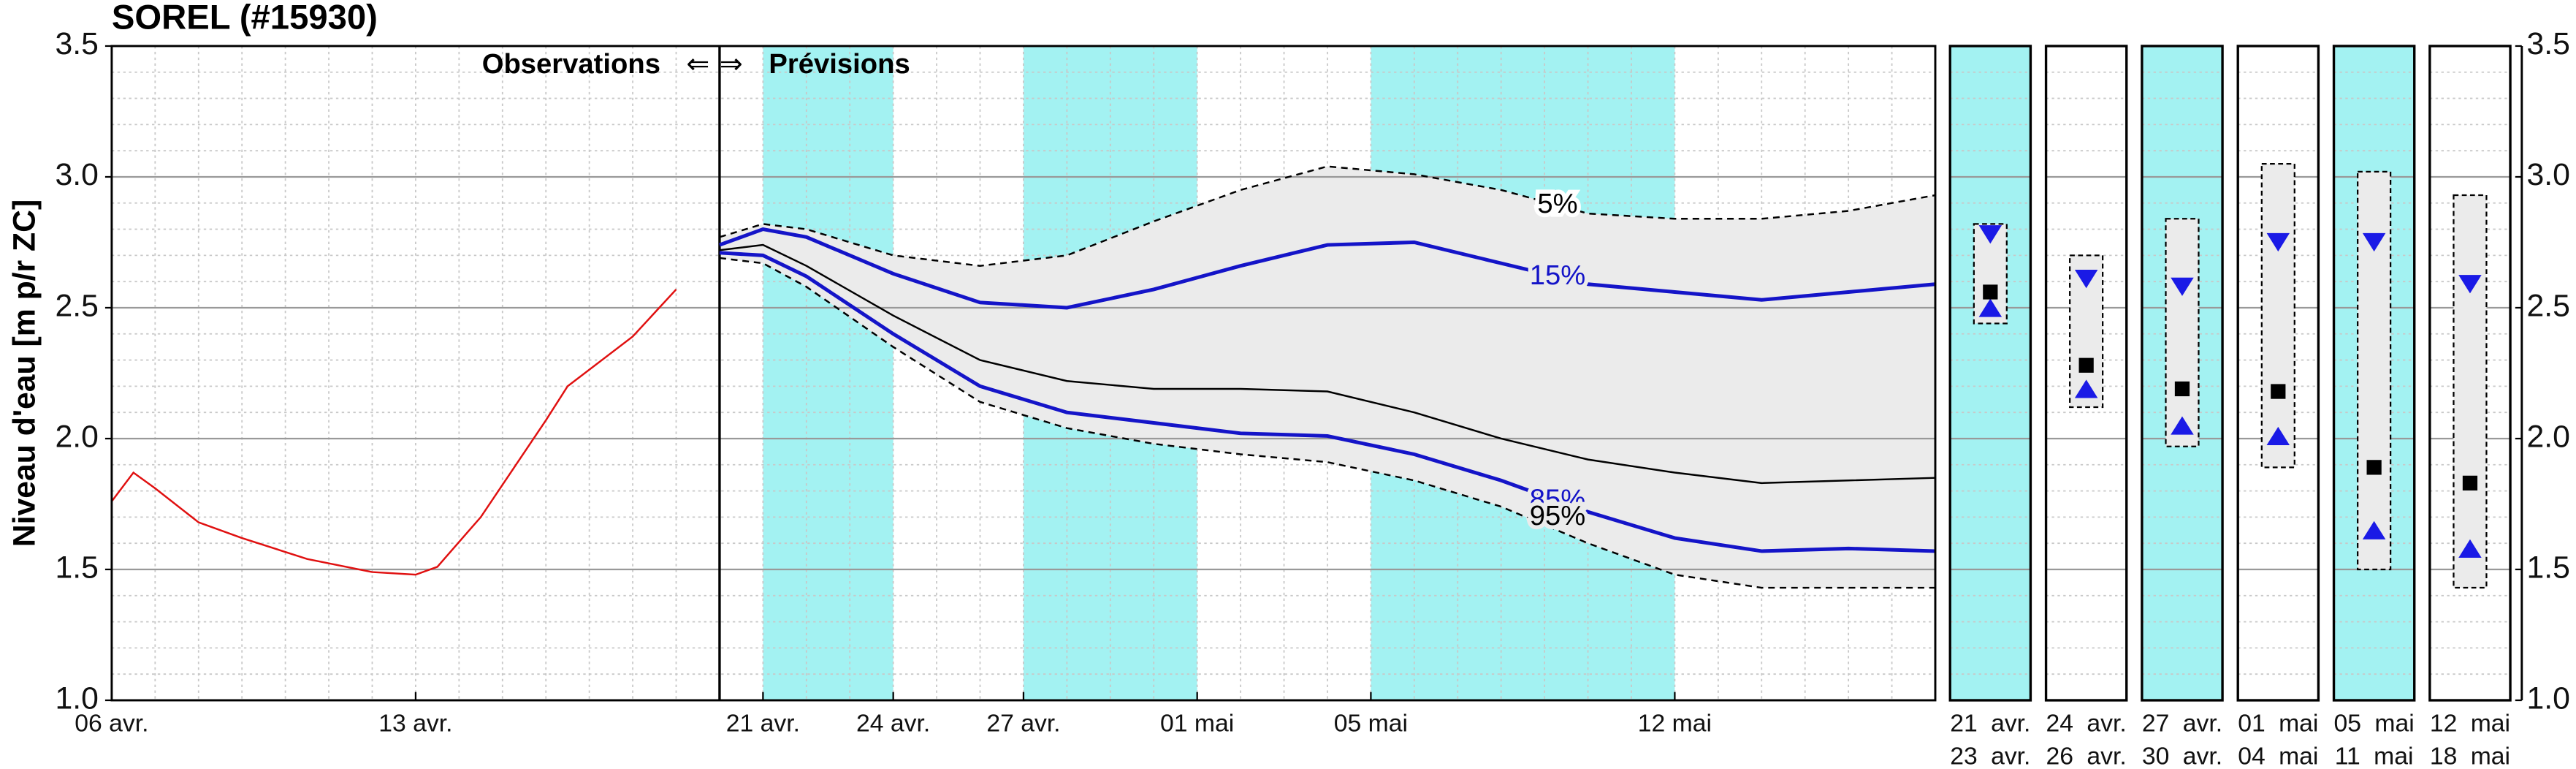 The image size is (2576, 769). I want to click on panel-end-label: 04 mai, so click(2278, 756).